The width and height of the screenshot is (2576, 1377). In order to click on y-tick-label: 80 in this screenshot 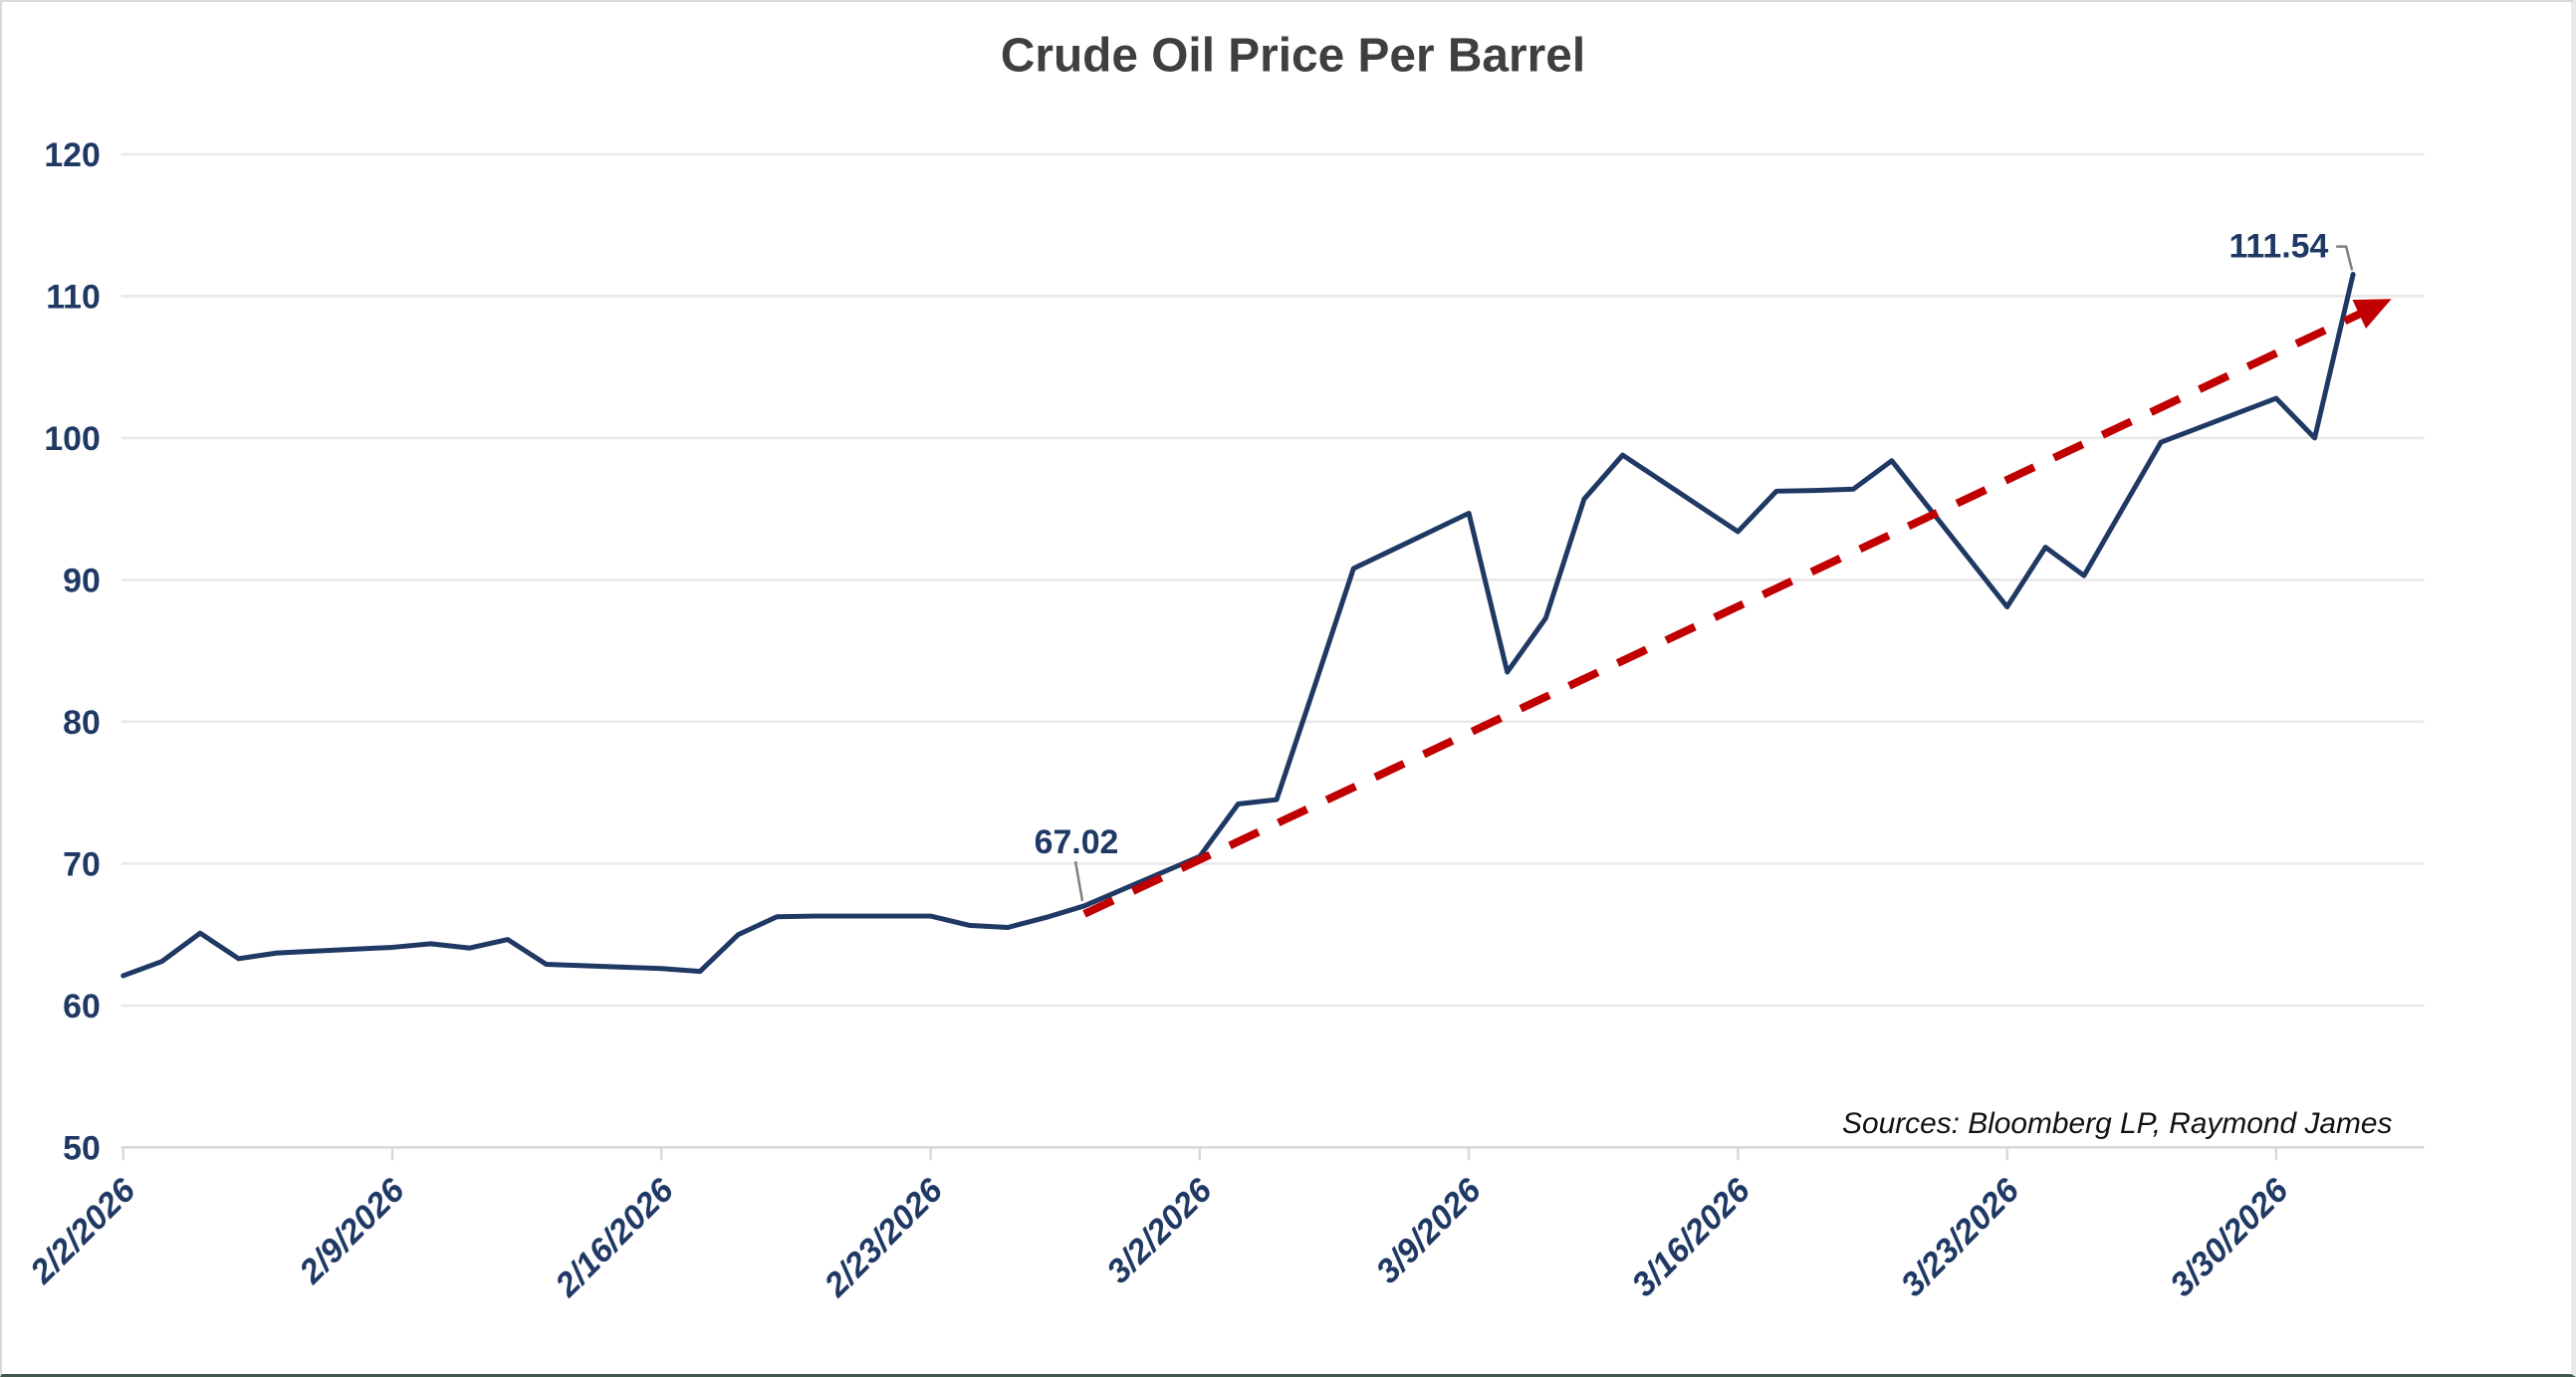, I will do `click(82, 723)`.